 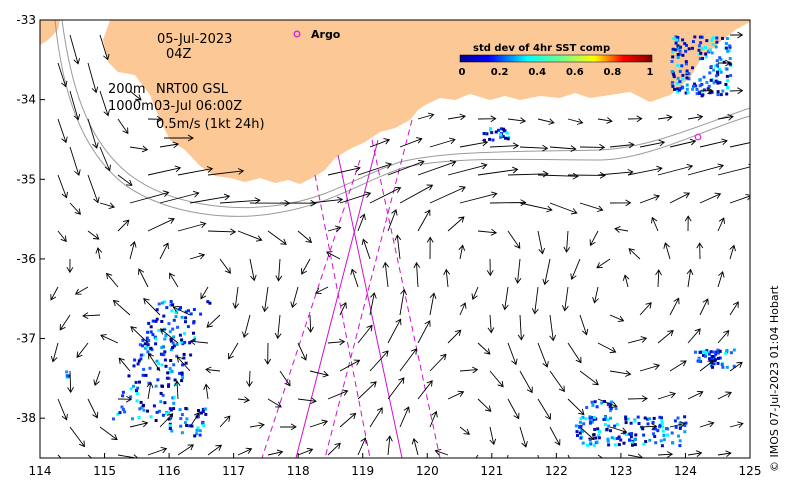 What do you see at coordinates (500, 72) in the screenshot?
I see `colorbar-tick-label: 0.2` at bounding box center [500, 72].